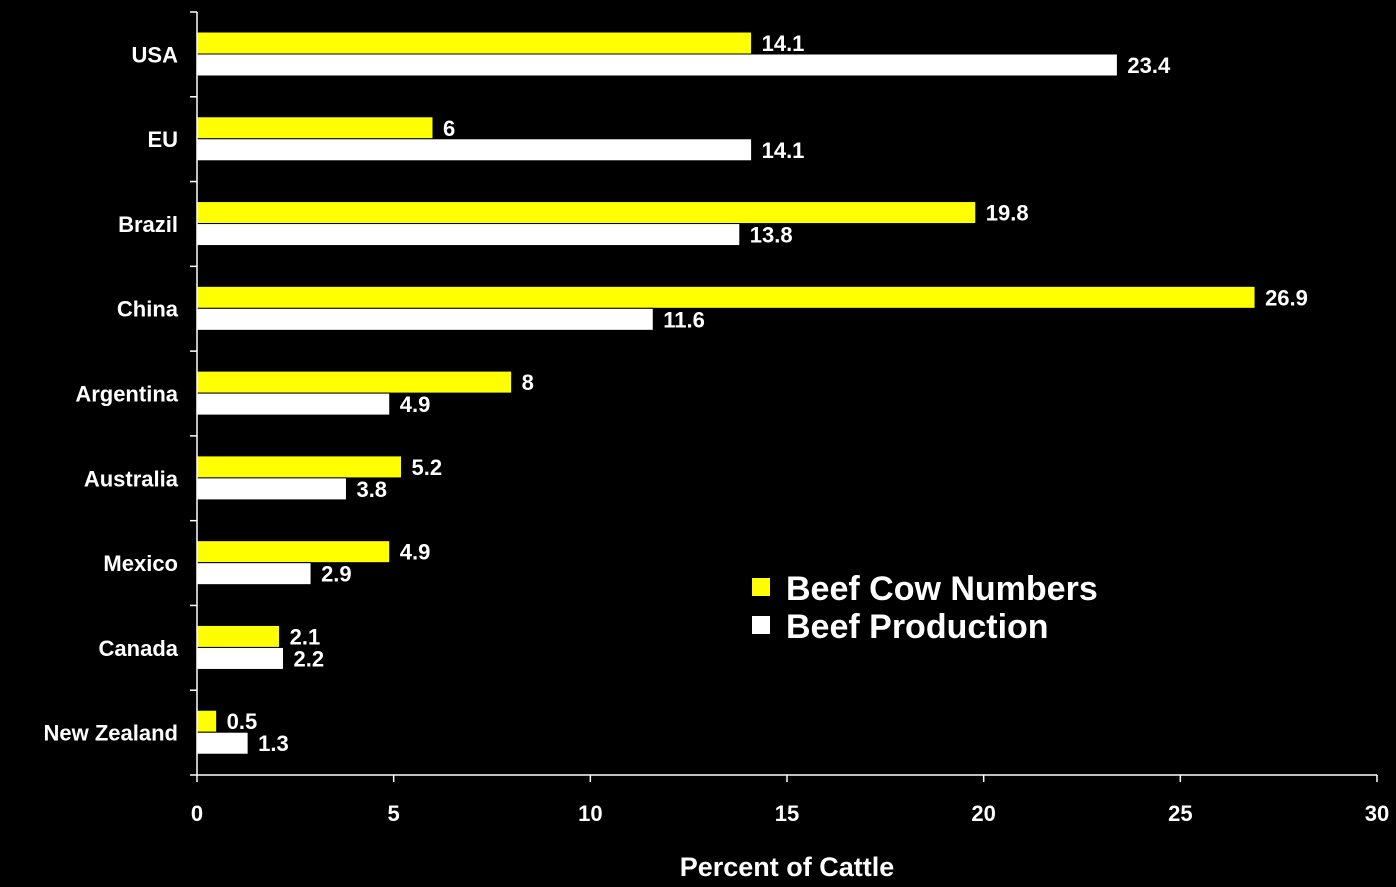 Image resolution: width=1396 pixels, height=887 pixels. Describe the element at coordinates (315, 128) in the screenshot. I see `bar-beef-cow-numbers-eu` at that location.